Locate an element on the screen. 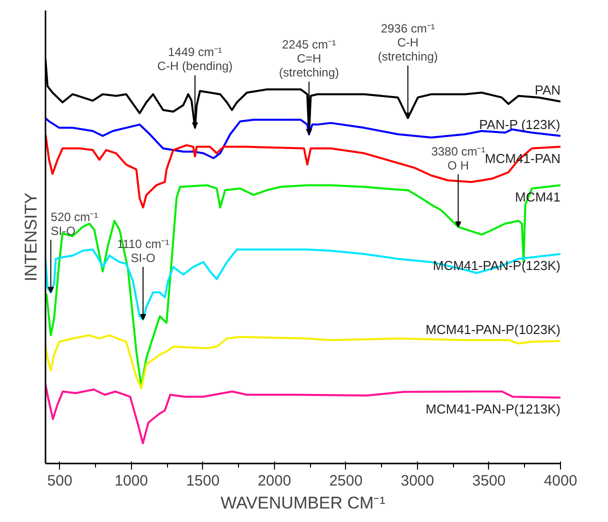 This screenshot has width=608, height=522. series-label: MCM41-PAN-P(1023K) is located at coordinates (493, 329).